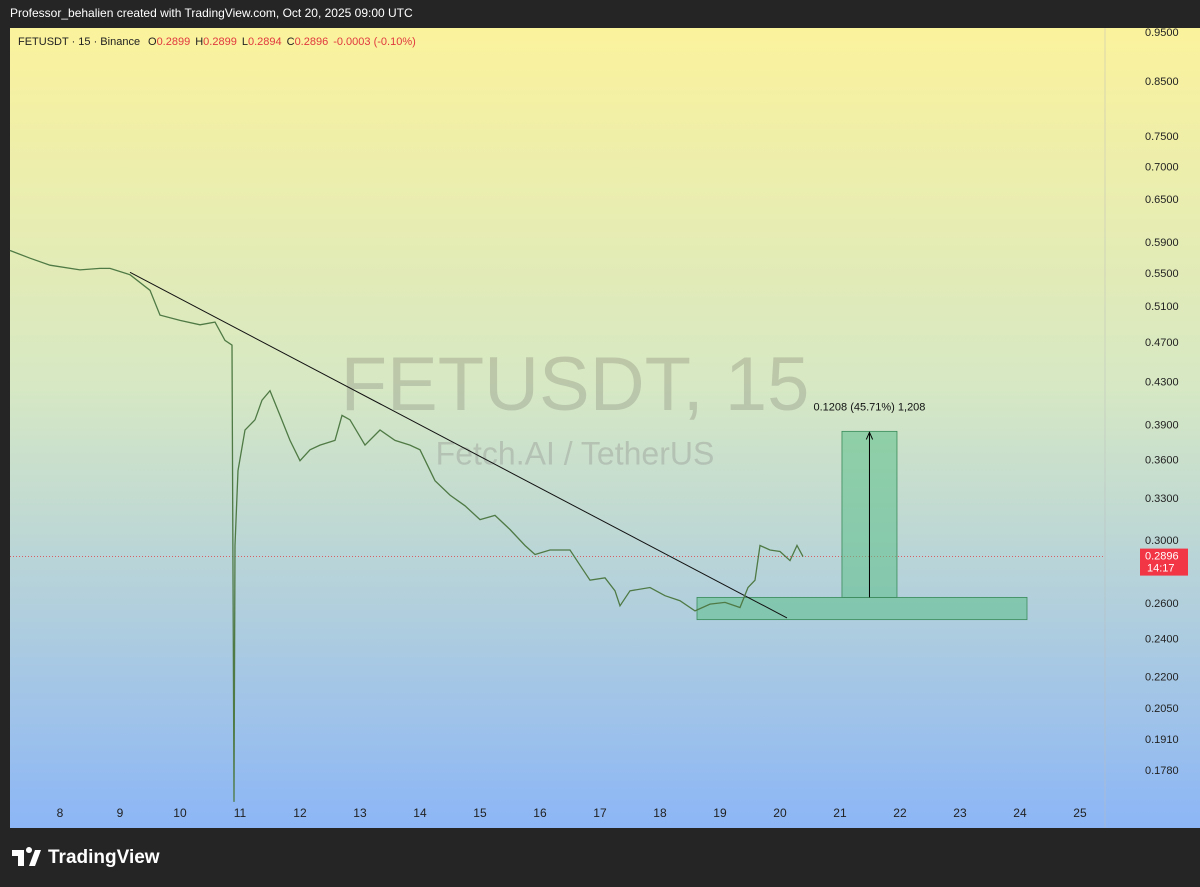 This screenshot has height=887, width=1200. I want to click on y-tick-label: 0.2400, so click(1162, 639).